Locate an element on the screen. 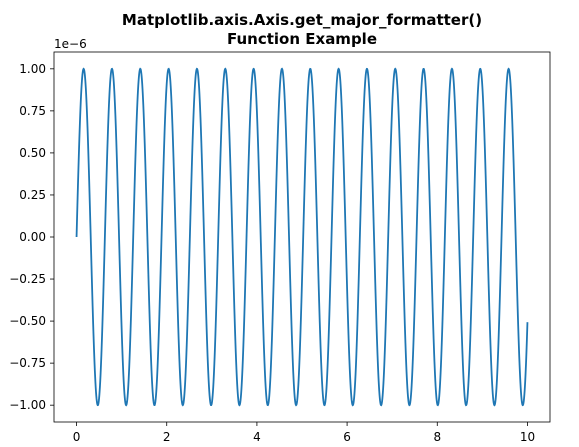 Image resolution: width=579 pixels, height=447 pixels. y-tick-label: −0.75 is located at coordinates (27, 363).